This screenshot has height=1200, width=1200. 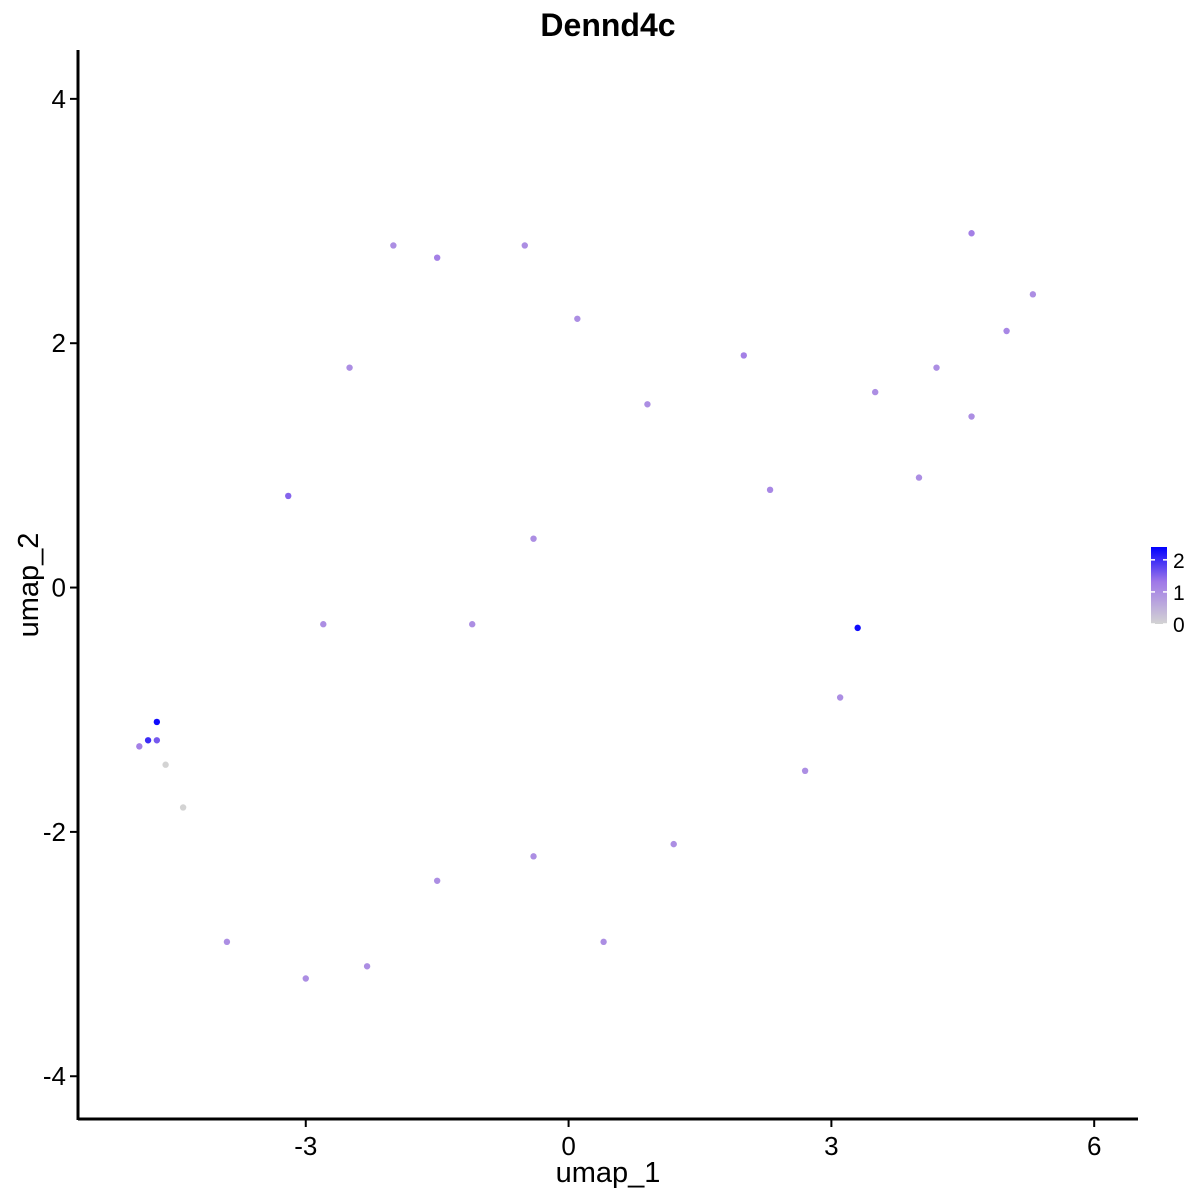 What do you see at coordinates (568, 1146) in the screenshot?
I see `x-tick-label: 0` at bounding box center [568, 1146].